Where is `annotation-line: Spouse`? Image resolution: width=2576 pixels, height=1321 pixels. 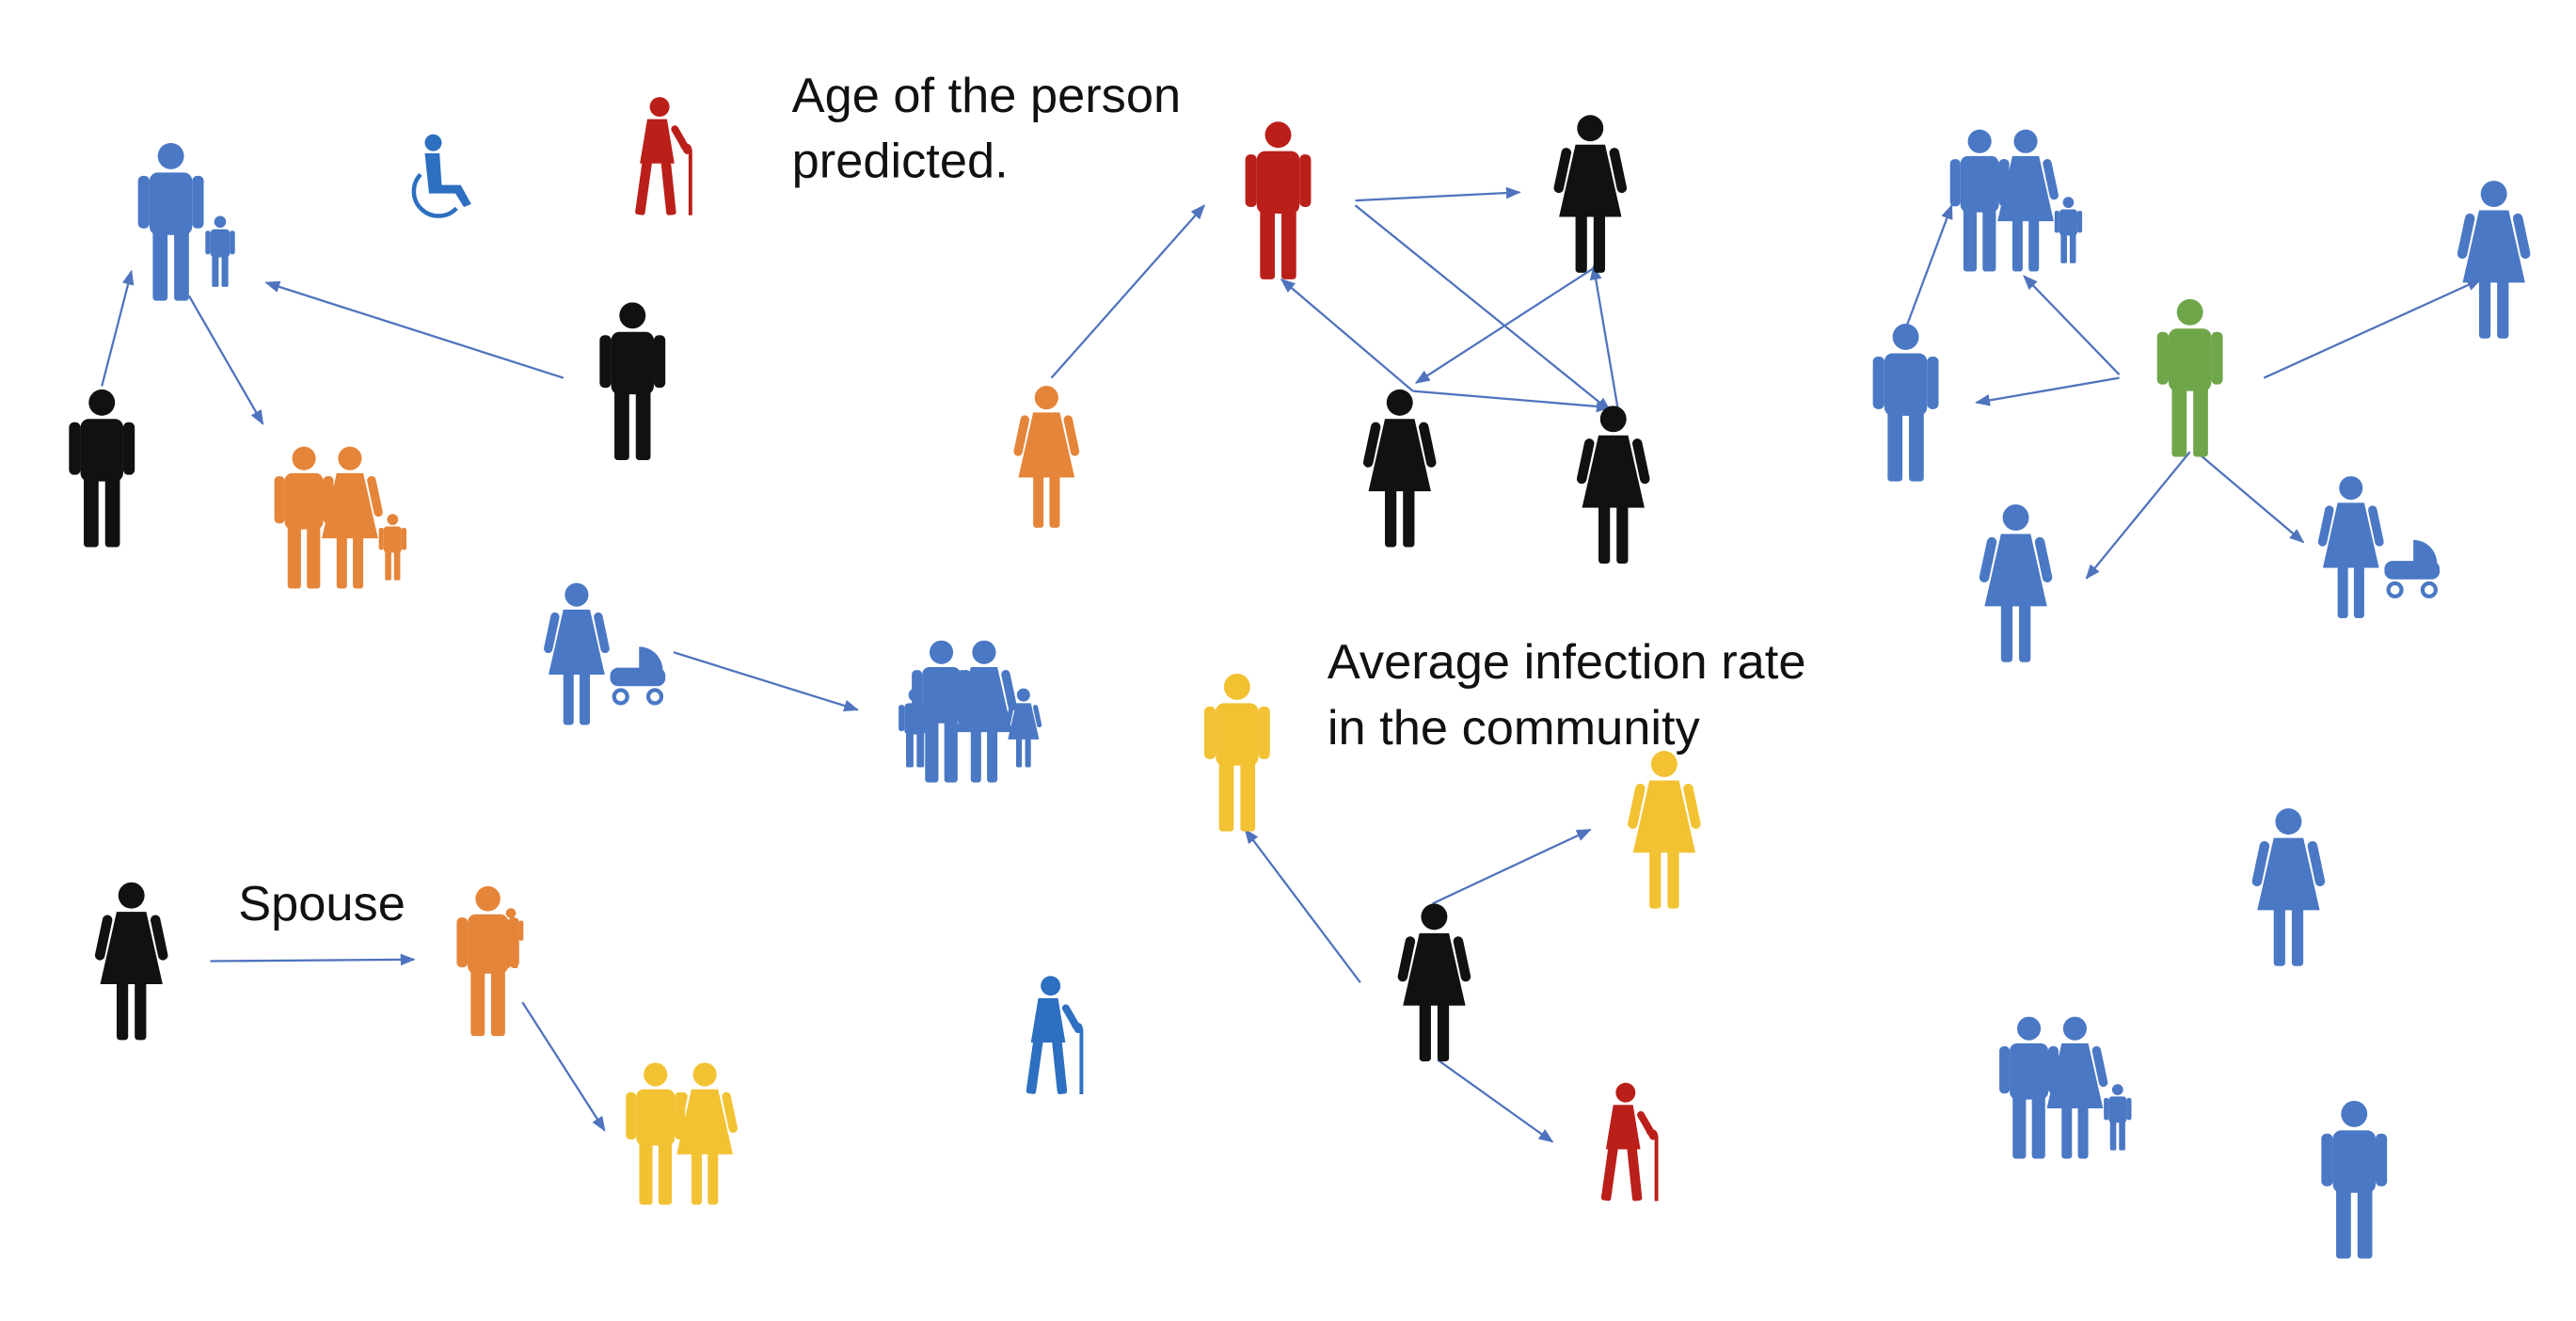
annotation-line: Spouse is located at coordinates (321, 904).